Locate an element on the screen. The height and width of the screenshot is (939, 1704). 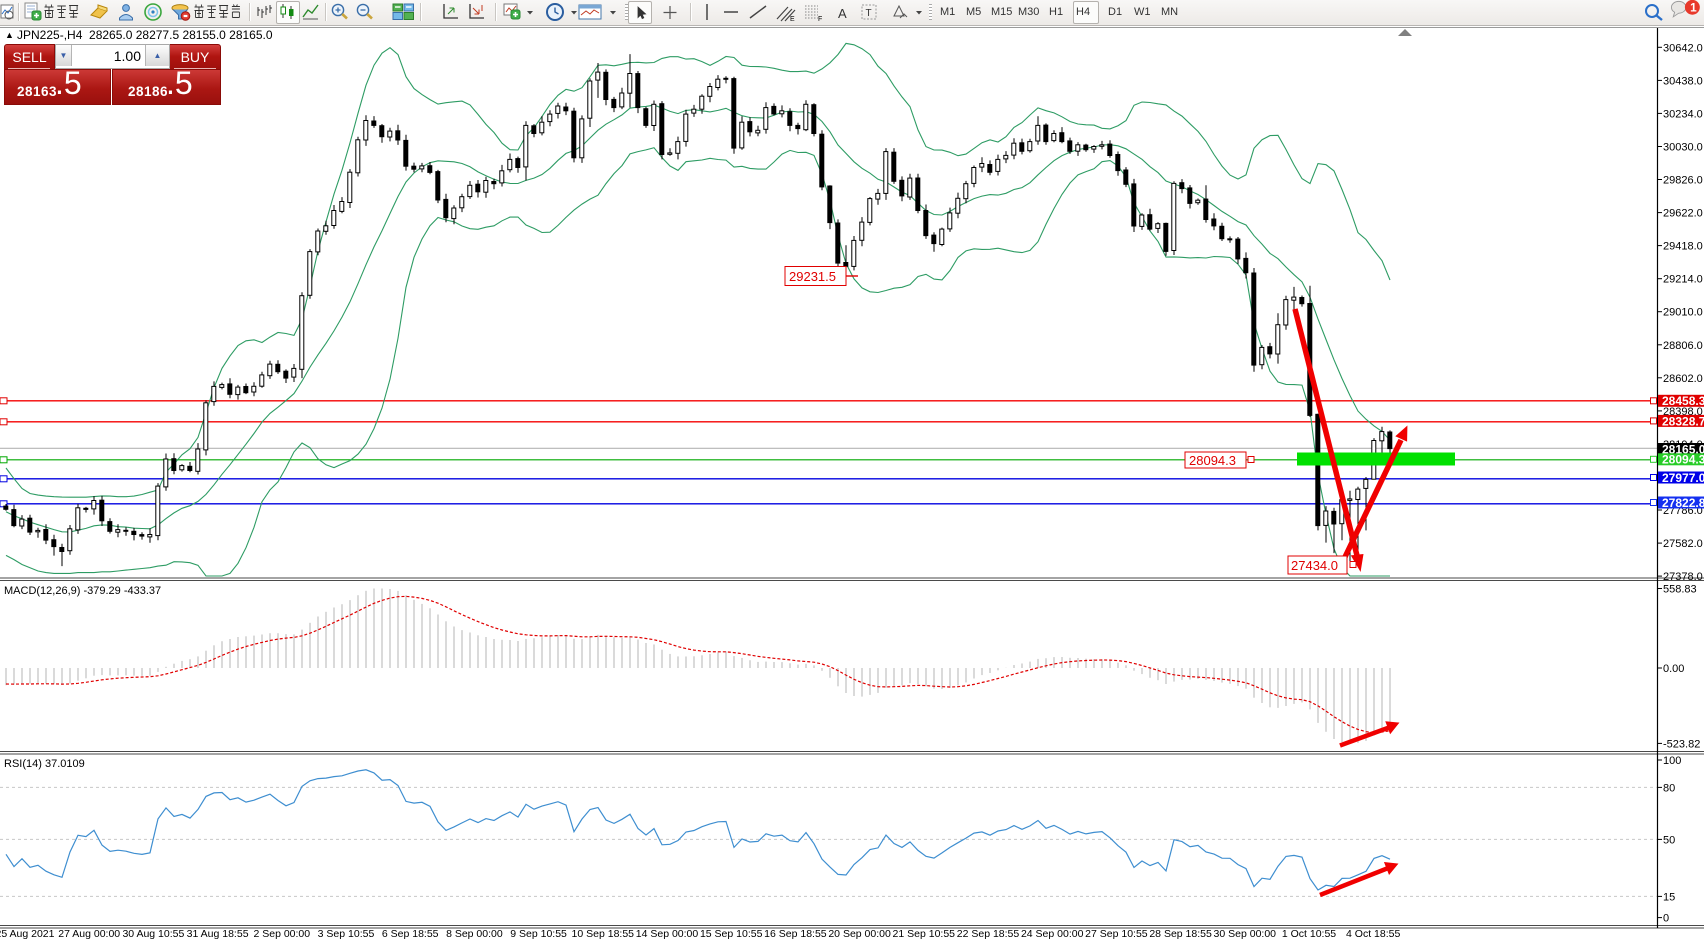
svg-text: 29418.0 is located at coordinates (1683, 247).